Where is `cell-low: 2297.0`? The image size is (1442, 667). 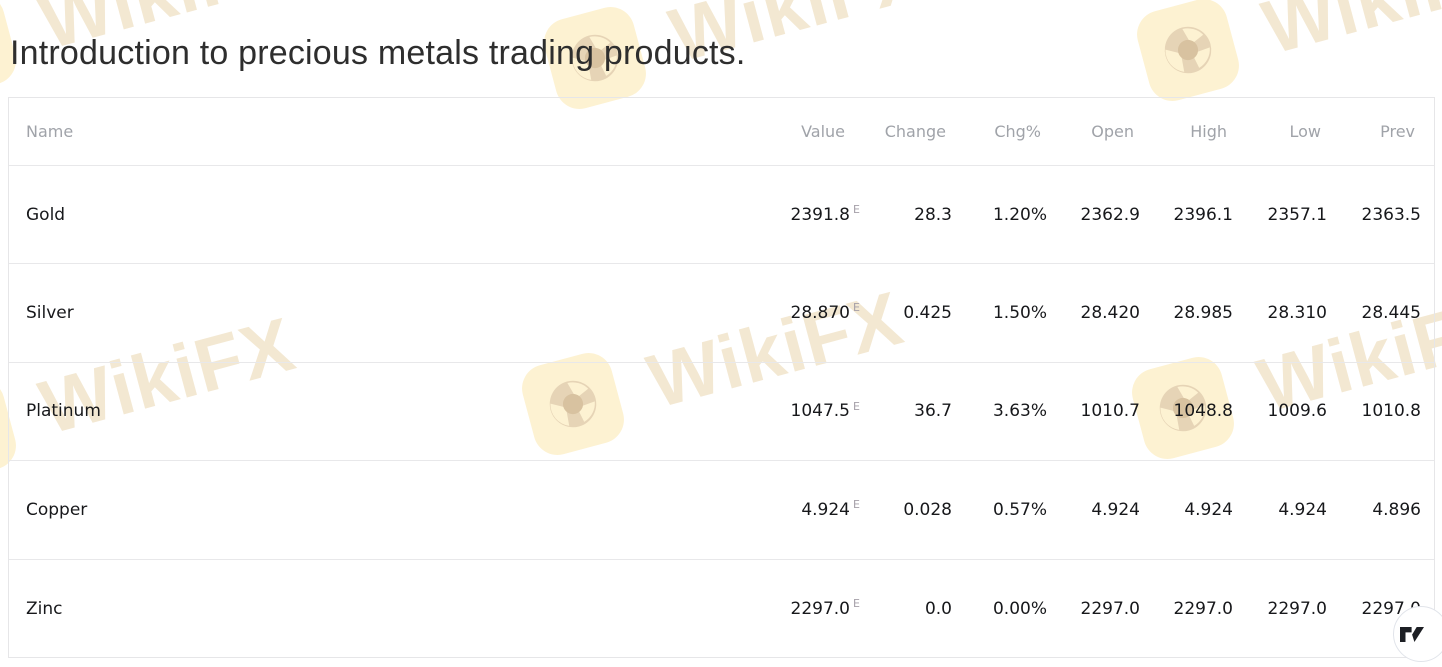 cell-low: 2297.0 is located at coordinates (1297, 608).